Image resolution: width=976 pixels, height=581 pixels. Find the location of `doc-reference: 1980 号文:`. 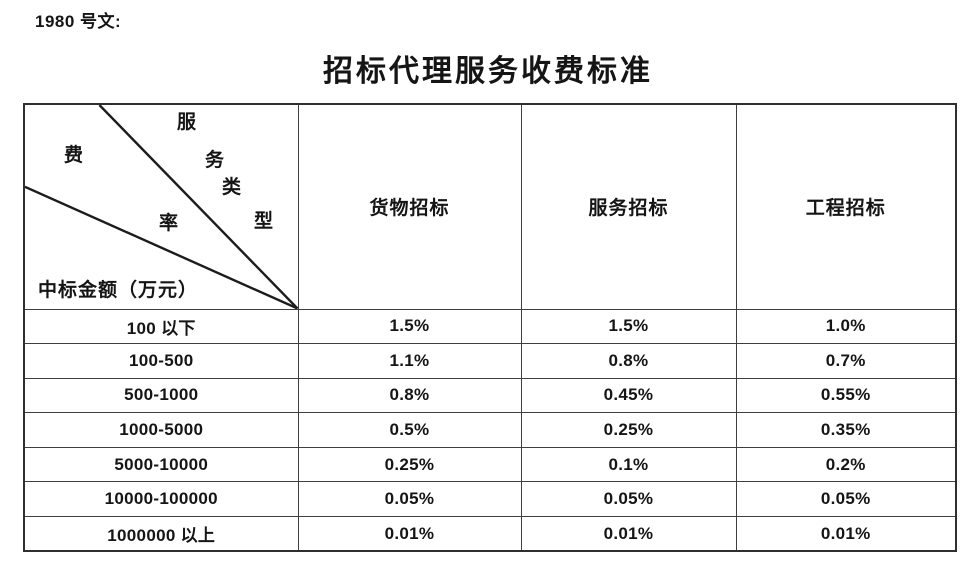

doc-reference: 1980 号文: is located at coordinates (78, 21).